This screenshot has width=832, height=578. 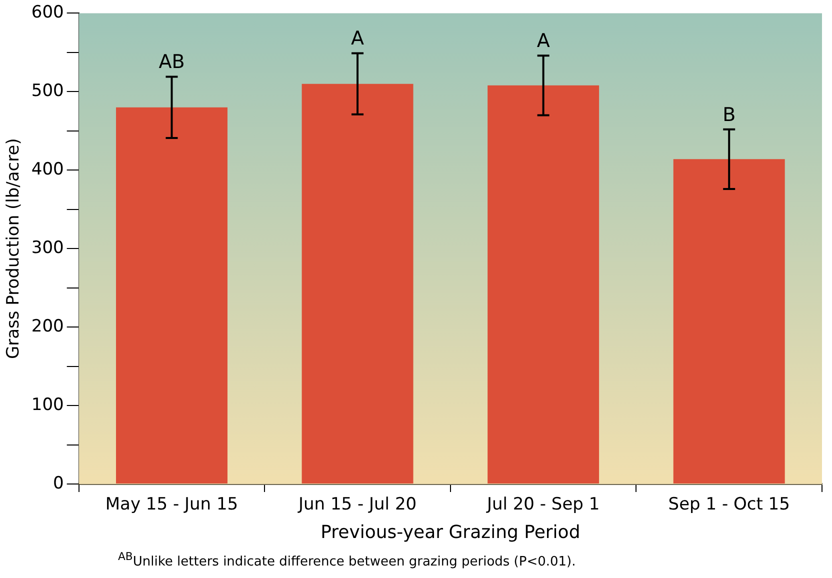 What do you see at coordinates (47, 91) in the screenshot?
I see `y-tick-label: 500` at bounding box center [47, 91].